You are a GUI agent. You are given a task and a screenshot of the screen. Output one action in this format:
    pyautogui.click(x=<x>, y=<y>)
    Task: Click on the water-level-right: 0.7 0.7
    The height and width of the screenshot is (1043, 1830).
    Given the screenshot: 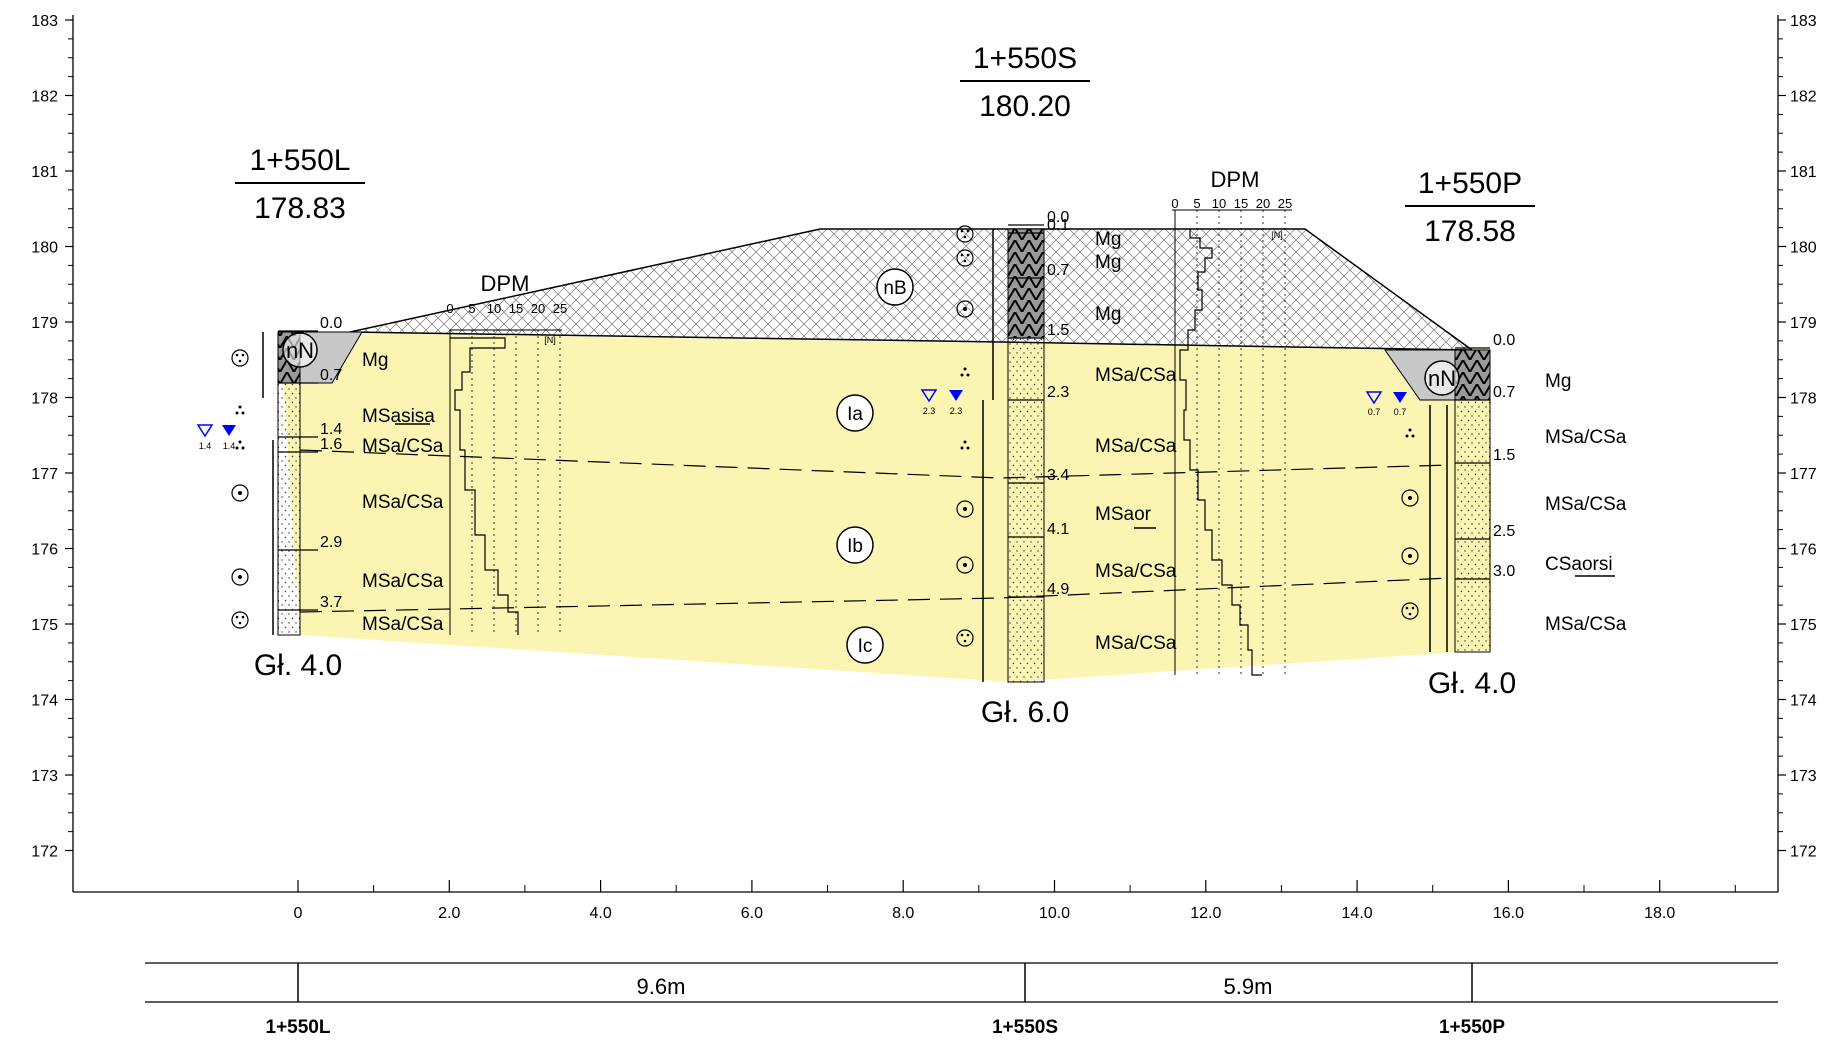 What is the action you would take?
    pyautogui.click(x=1386, y=404)
    